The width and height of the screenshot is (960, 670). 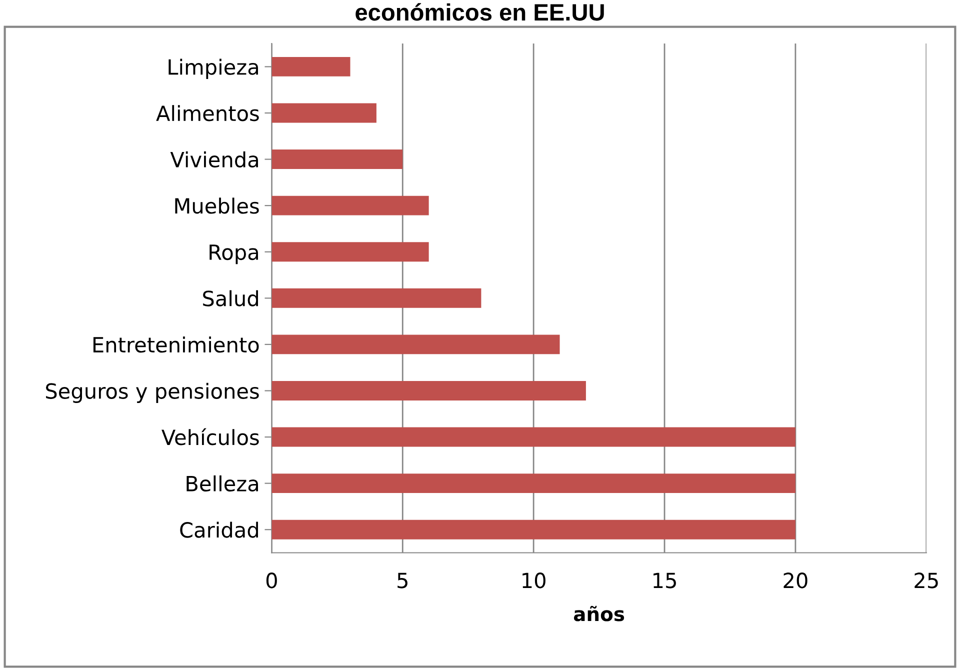 I want to click on y-tick-label: Alimentos, so click(x=207, y=113).